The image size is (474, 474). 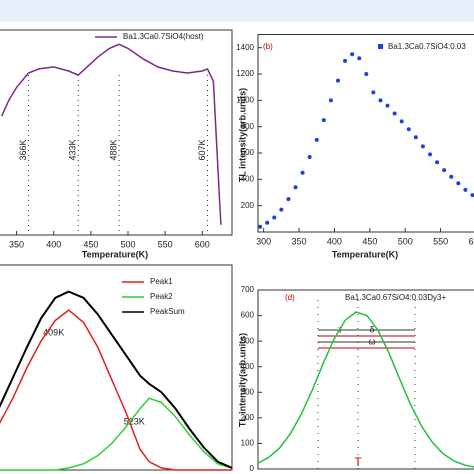 I want to click on y-tick-label: 1000, so click(x=245, y=99).